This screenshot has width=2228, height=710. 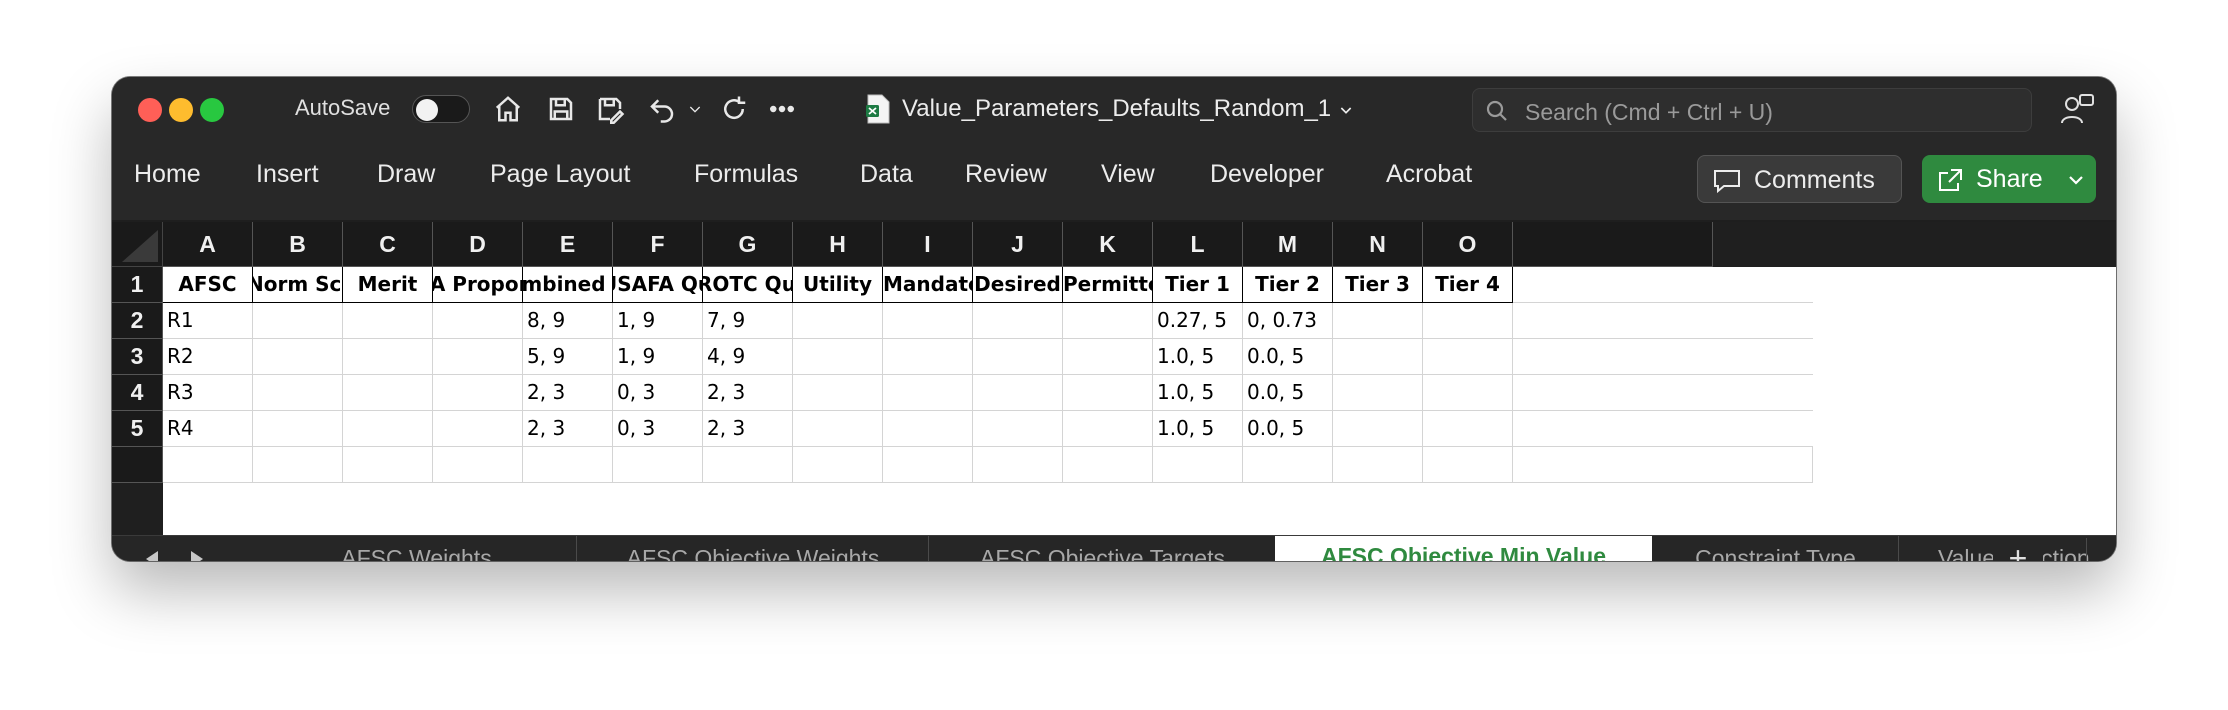 What do you see at coordinates (208, 393) in the screenshot?
I see `table-cell: R3` at bounding box center [208, 393].